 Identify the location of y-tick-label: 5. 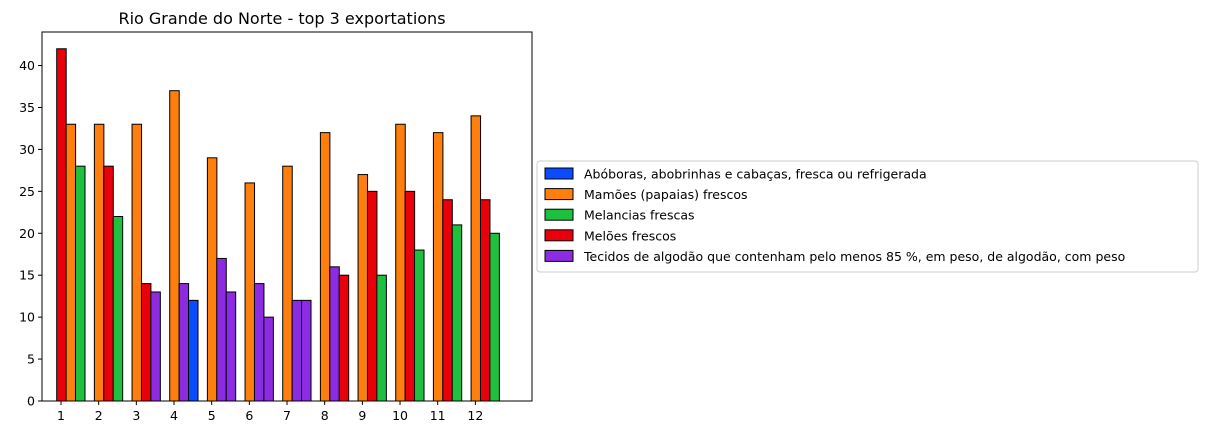
(31, 359).